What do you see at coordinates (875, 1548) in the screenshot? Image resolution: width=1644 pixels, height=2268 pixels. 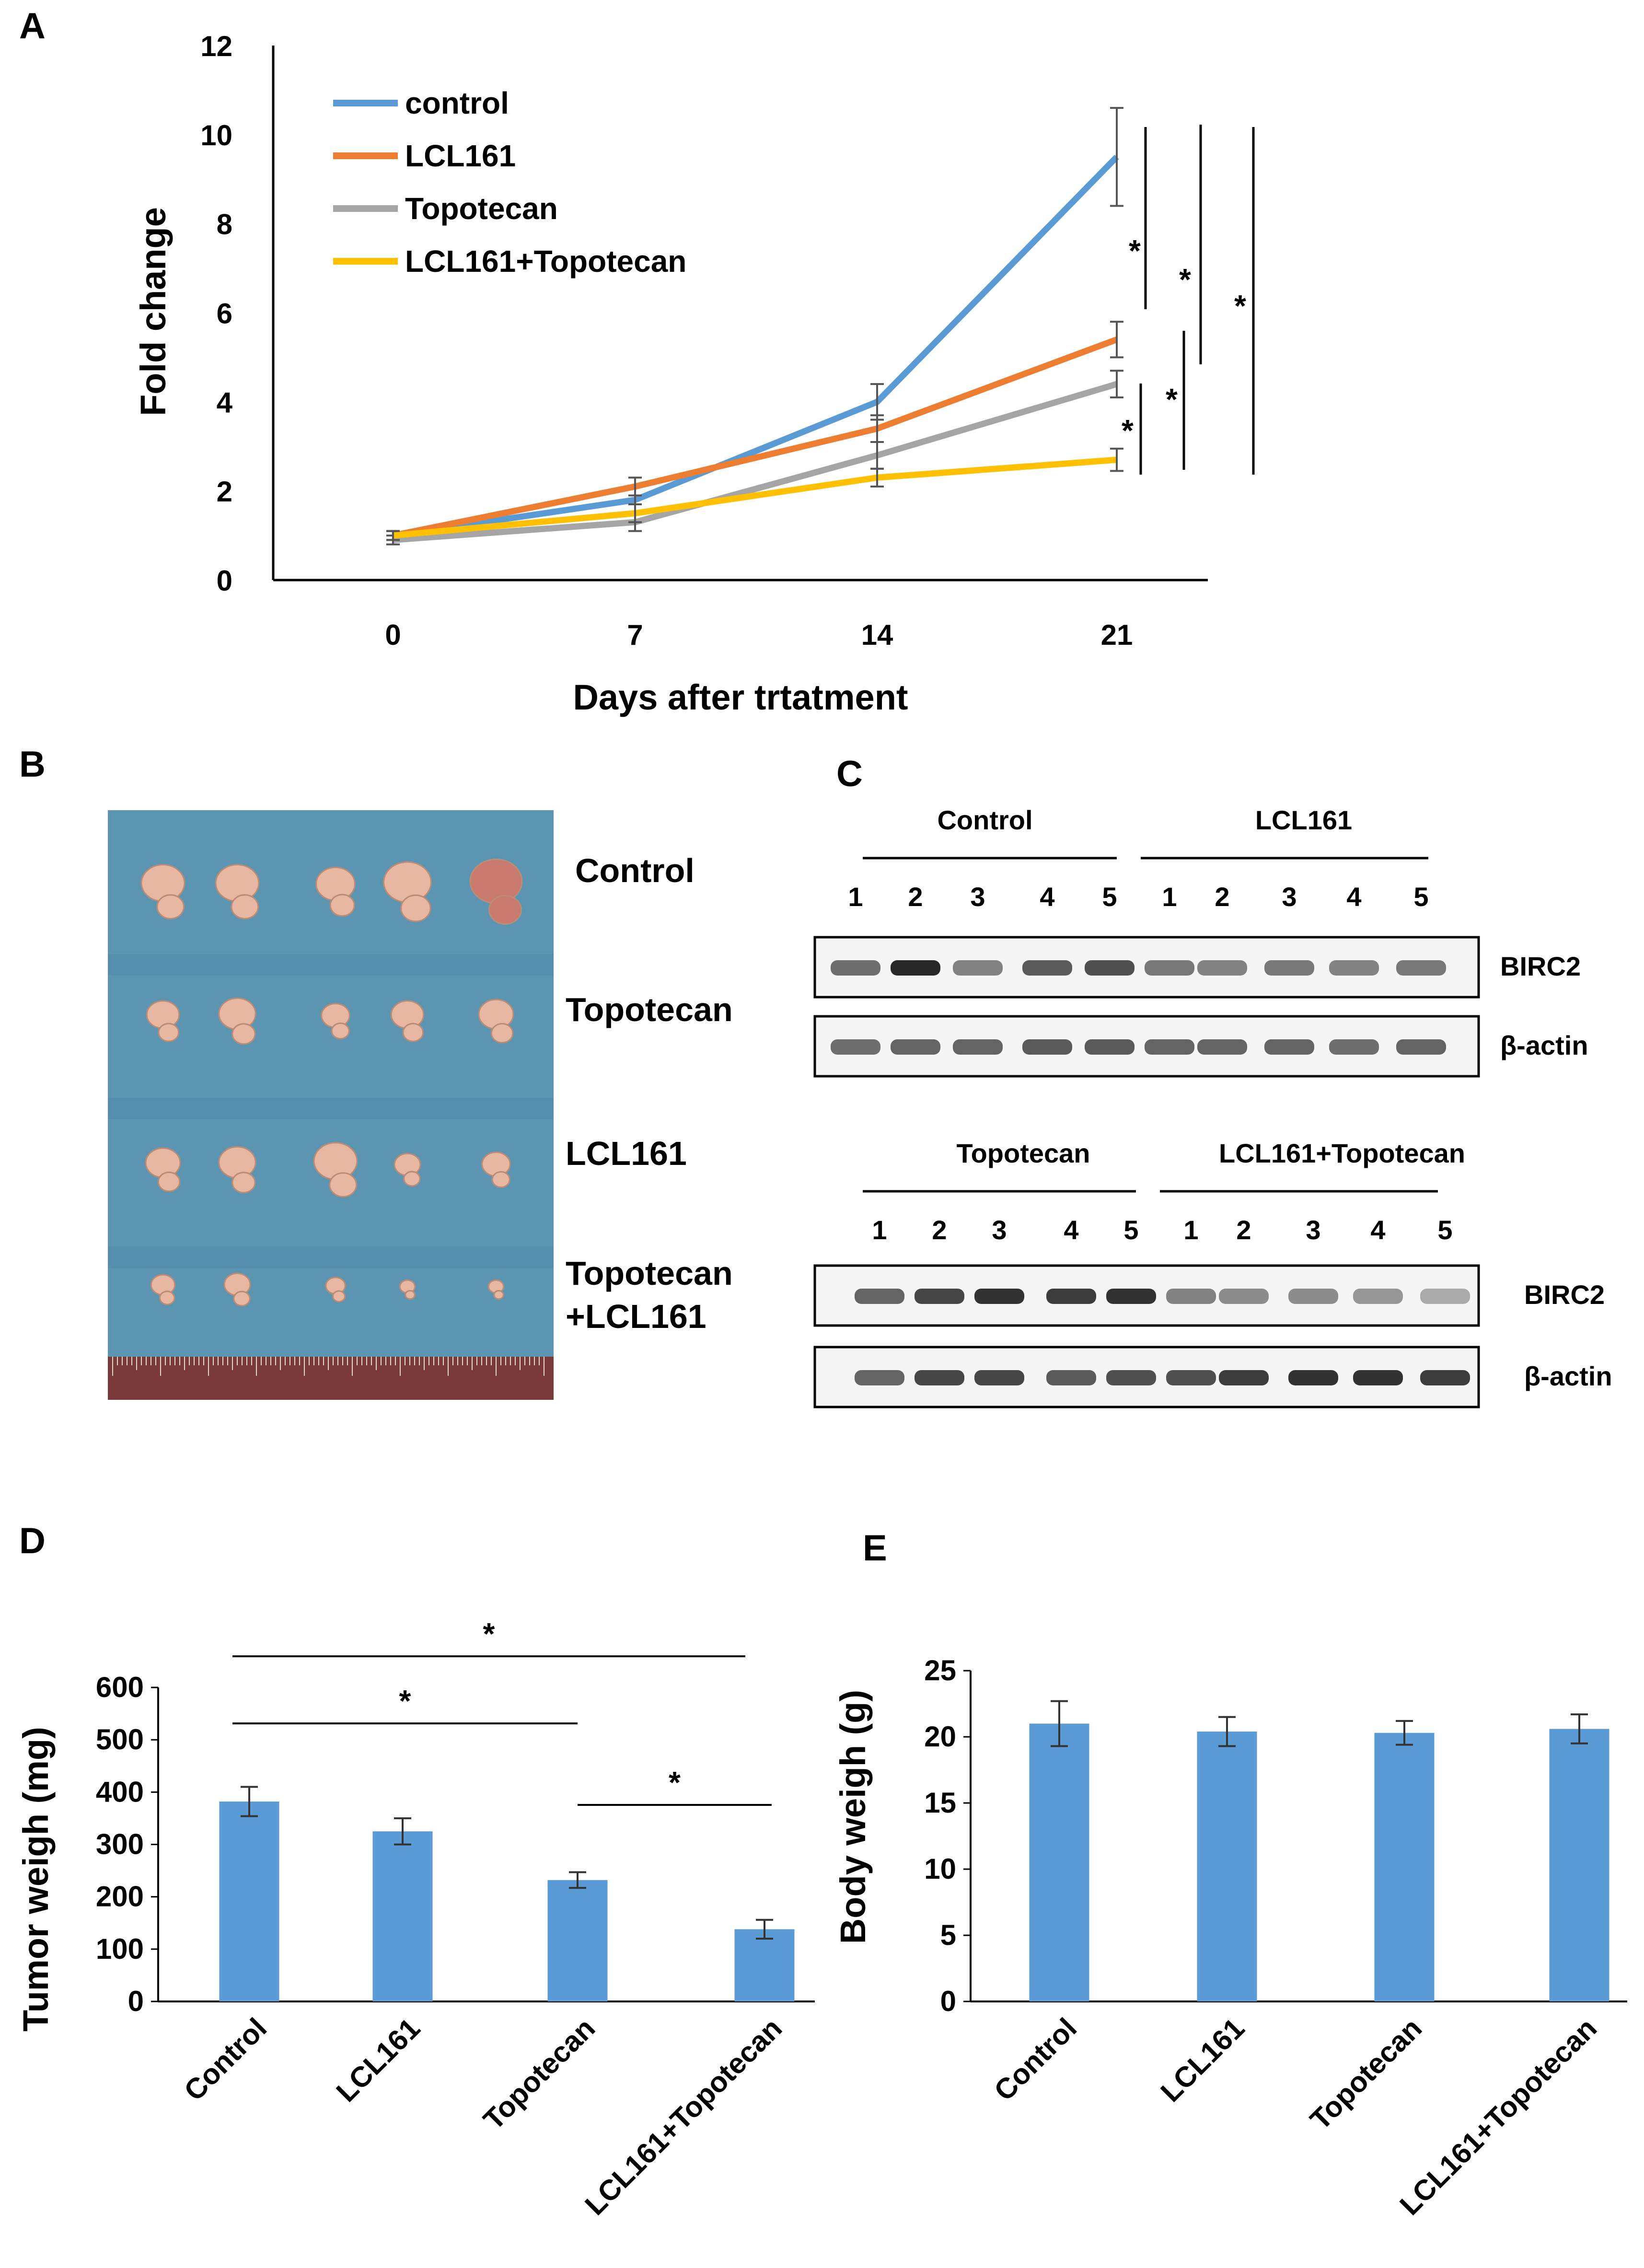 I see `panel-e-label: E` at bounding box center [875, 1548].